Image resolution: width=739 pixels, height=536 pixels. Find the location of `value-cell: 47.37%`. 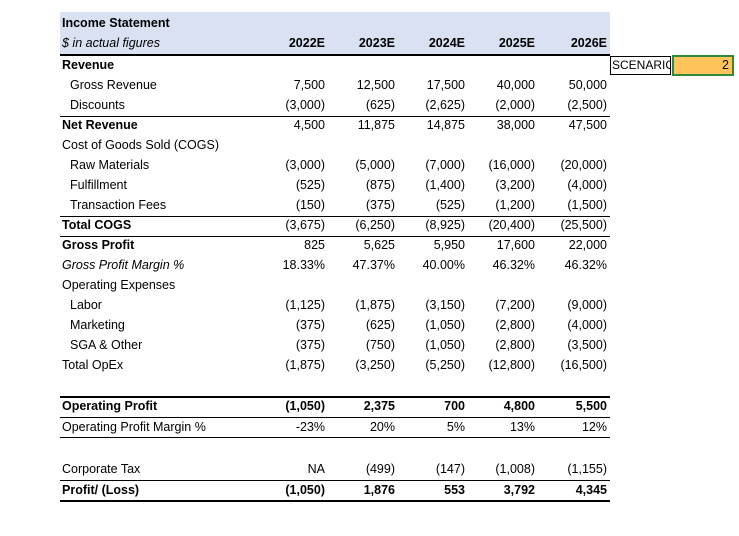

value-cell: 47.37% is located at coordinates (373, 265).